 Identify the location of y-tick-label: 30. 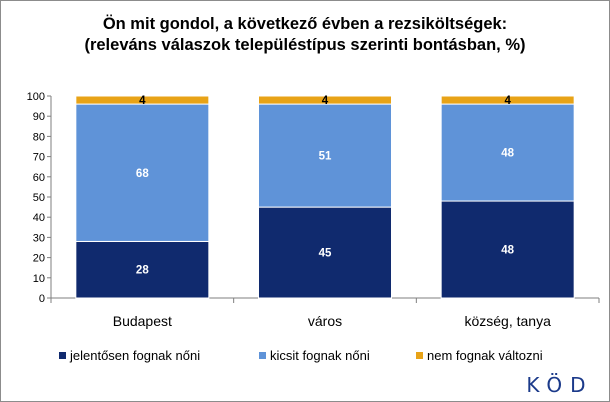
(39, 238).